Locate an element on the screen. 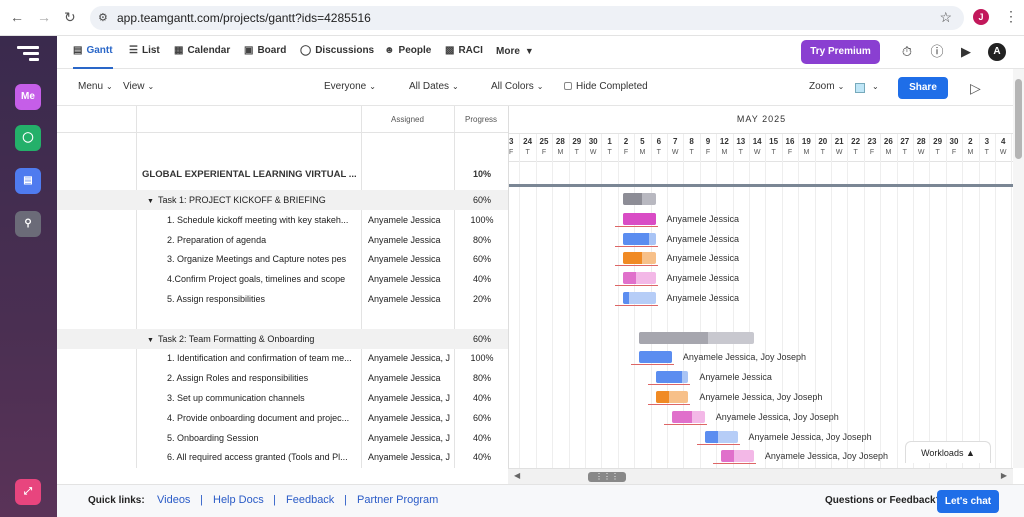  share-button: Share is located at coordinates (923, 88).